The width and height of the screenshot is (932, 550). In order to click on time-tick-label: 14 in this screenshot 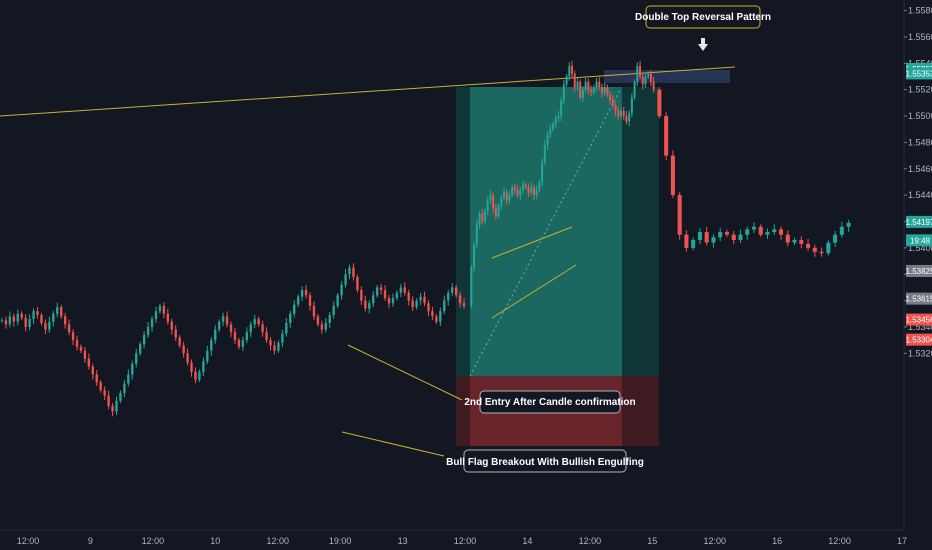, I will do `click(527, 541)`.